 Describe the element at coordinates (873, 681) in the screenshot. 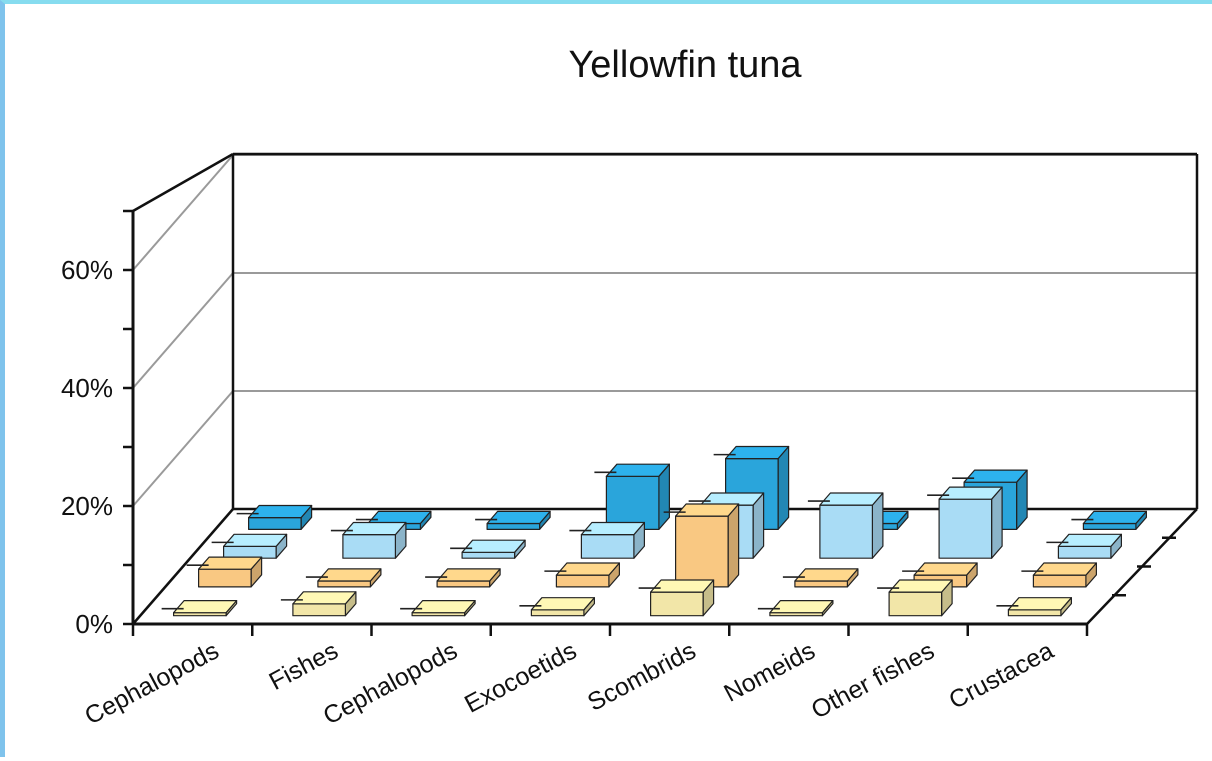

I see `category-label: Other fishes` at that location.